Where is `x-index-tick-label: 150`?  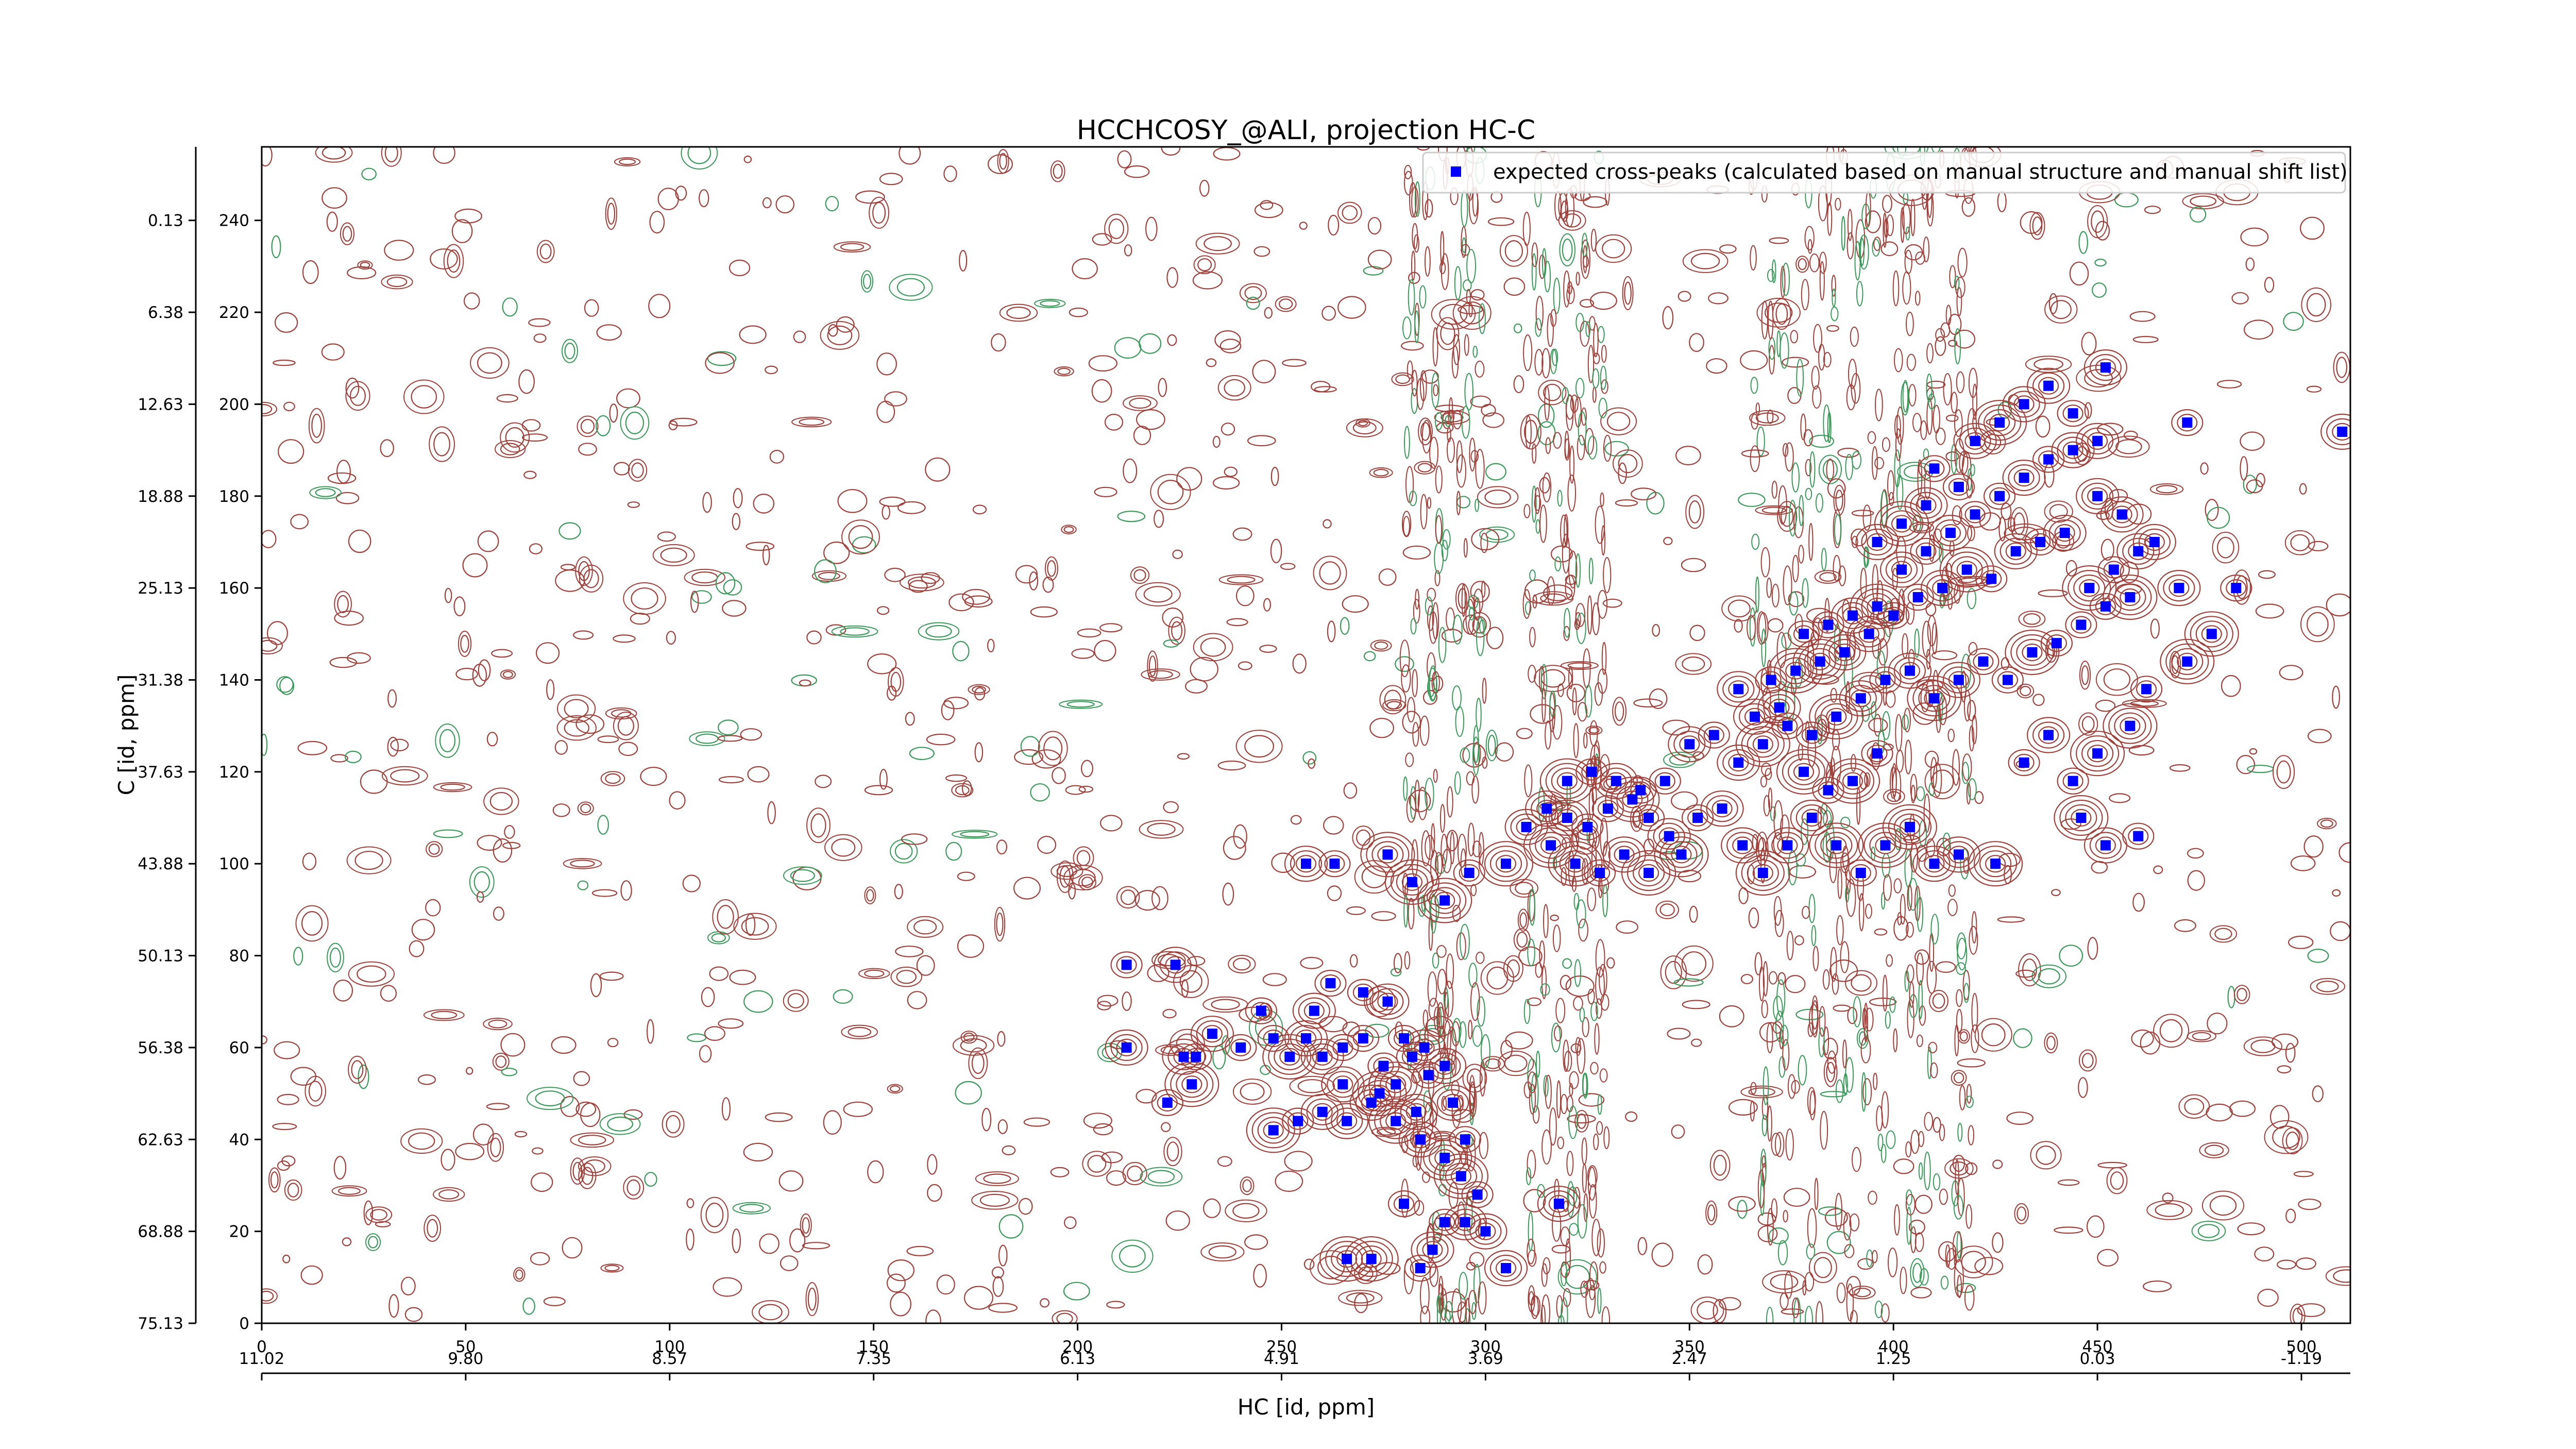
x-index-tick-label: 150 is located at coordinates (873, 1347).